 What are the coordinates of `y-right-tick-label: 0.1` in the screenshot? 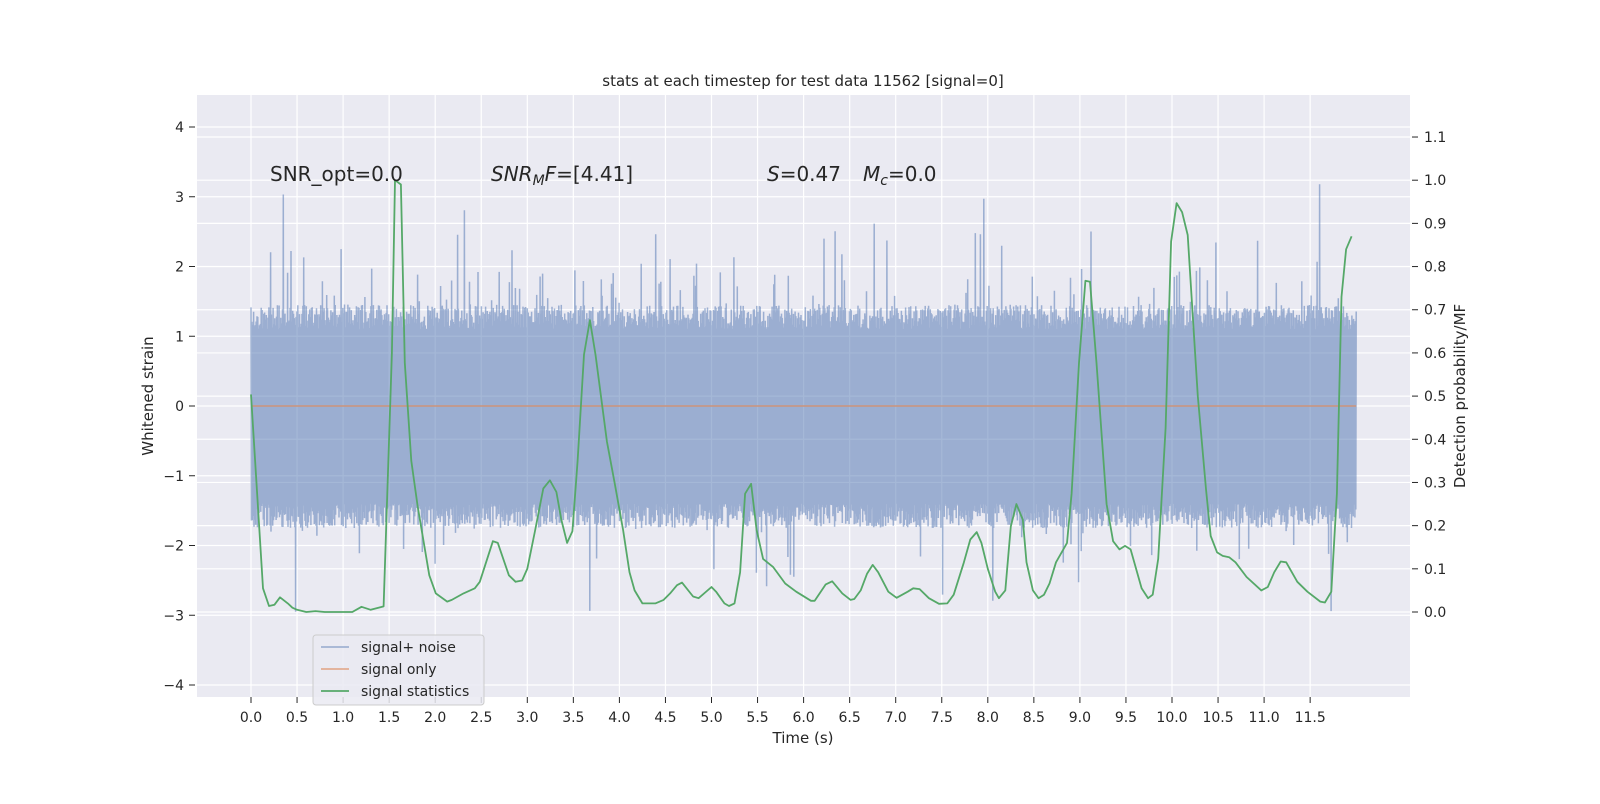 It's located at (1435, 570).